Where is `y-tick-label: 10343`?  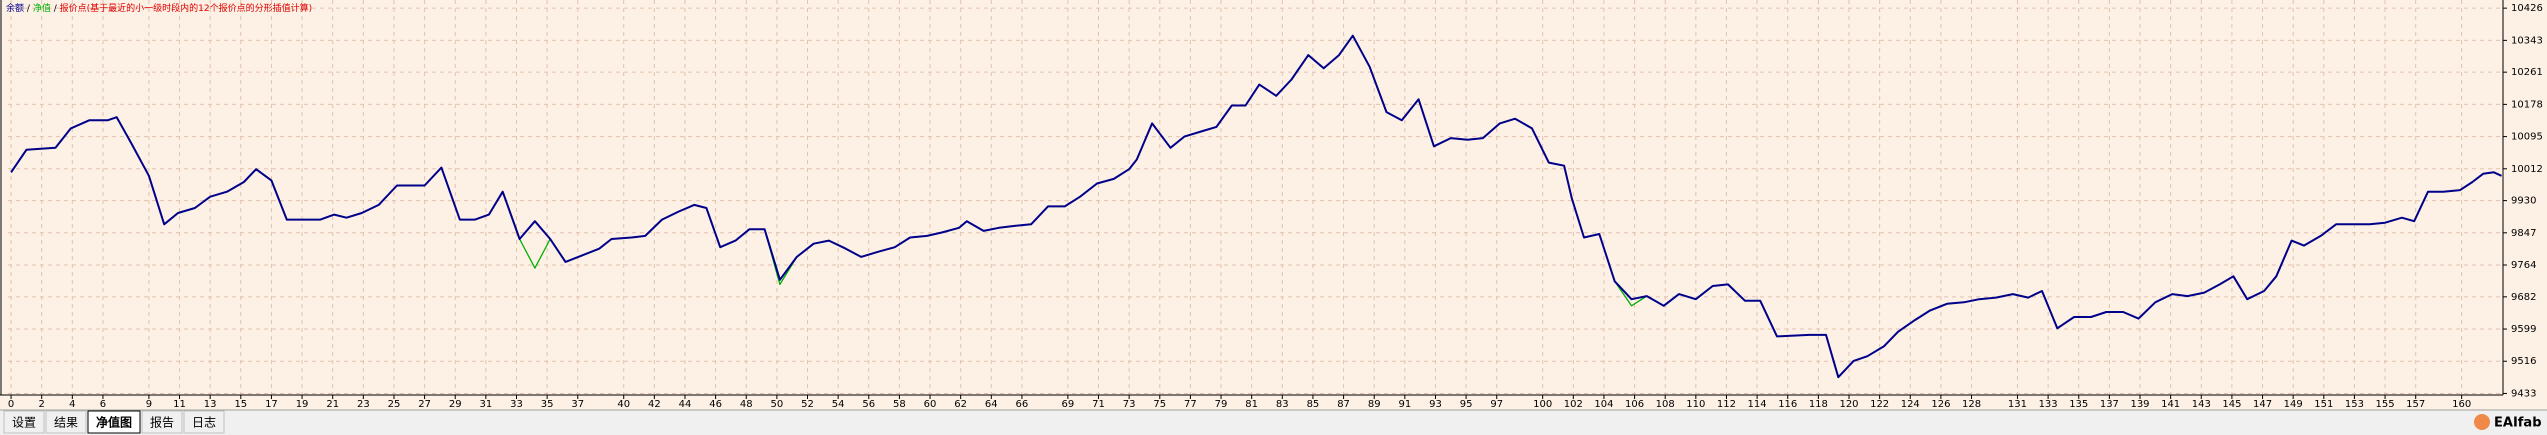 y-tick-label: 10343 is located at coordinates (2527, 40).